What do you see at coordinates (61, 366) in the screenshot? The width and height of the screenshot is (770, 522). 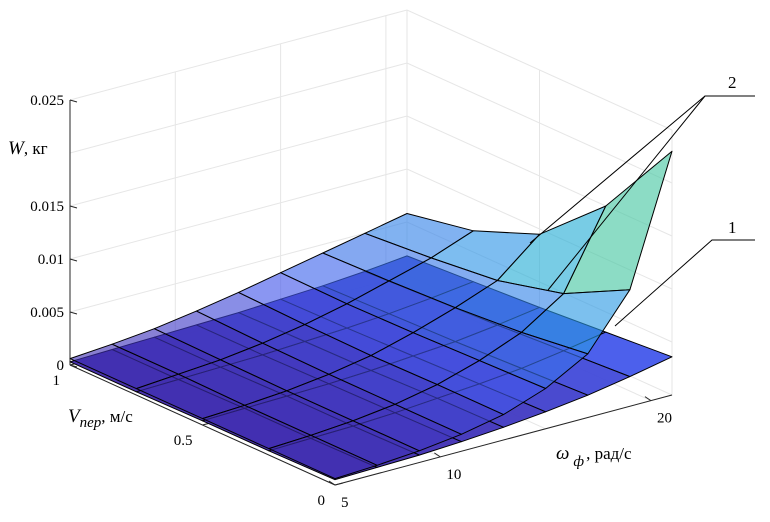 I see `z-tick-label: 0` at bounding box center [61, 366].